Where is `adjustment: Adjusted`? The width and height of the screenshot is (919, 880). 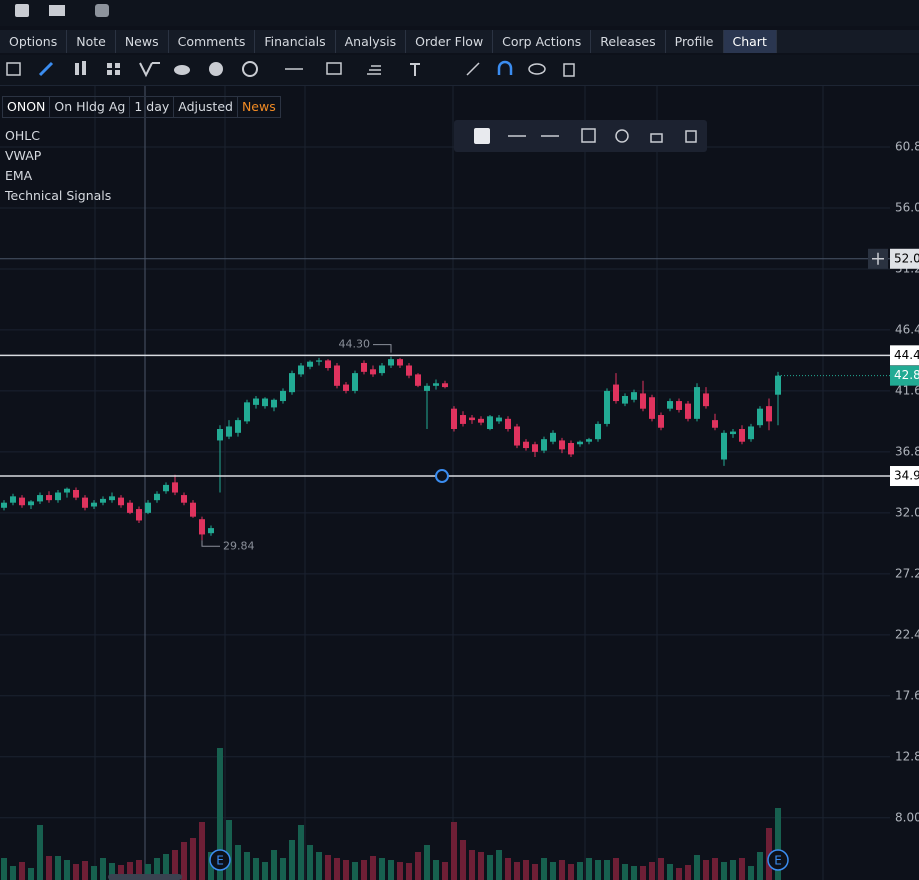
adjustment: Adjusted is located at coordinates (206, 107).